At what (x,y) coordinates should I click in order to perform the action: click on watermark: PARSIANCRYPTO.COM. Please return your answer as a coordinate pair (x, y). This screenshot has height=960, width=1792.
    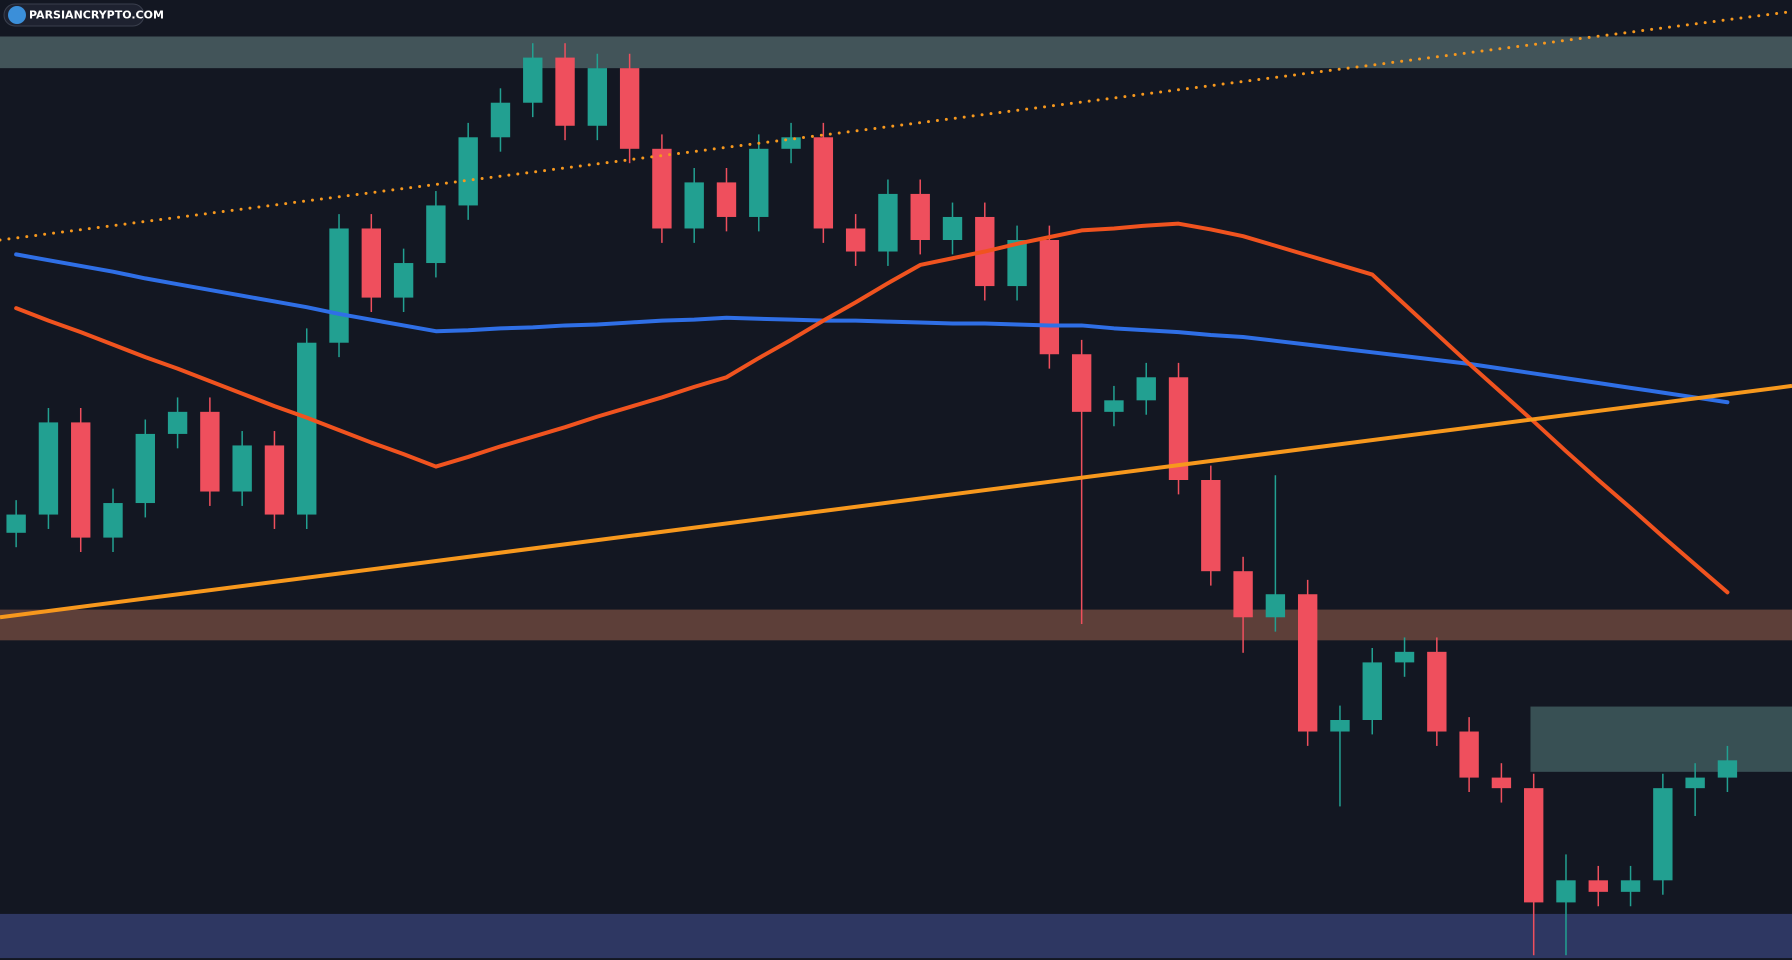
    Looking at the image, I should click on (83, 15).